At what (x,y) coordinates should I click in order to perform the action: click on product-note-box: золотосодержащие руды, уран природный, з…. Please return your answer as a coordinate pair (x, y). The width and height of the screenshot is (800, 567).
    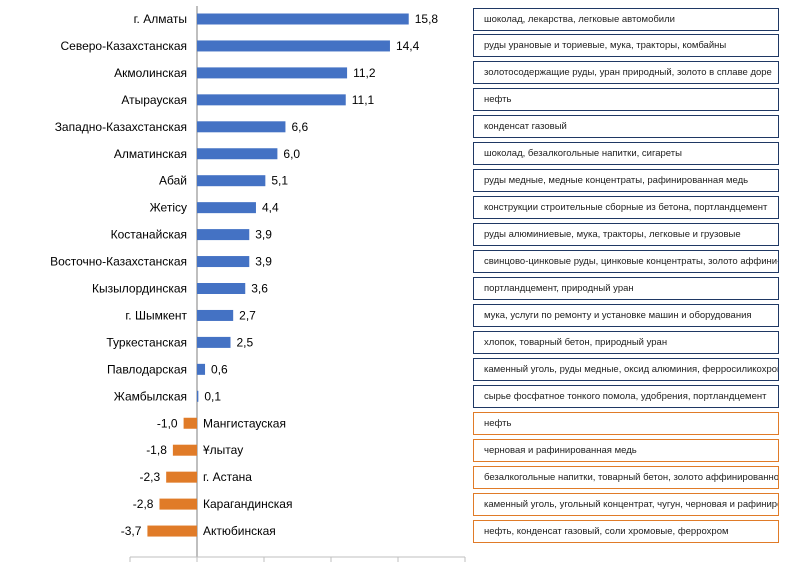
    Looking at the image, I should click on (626, 73).